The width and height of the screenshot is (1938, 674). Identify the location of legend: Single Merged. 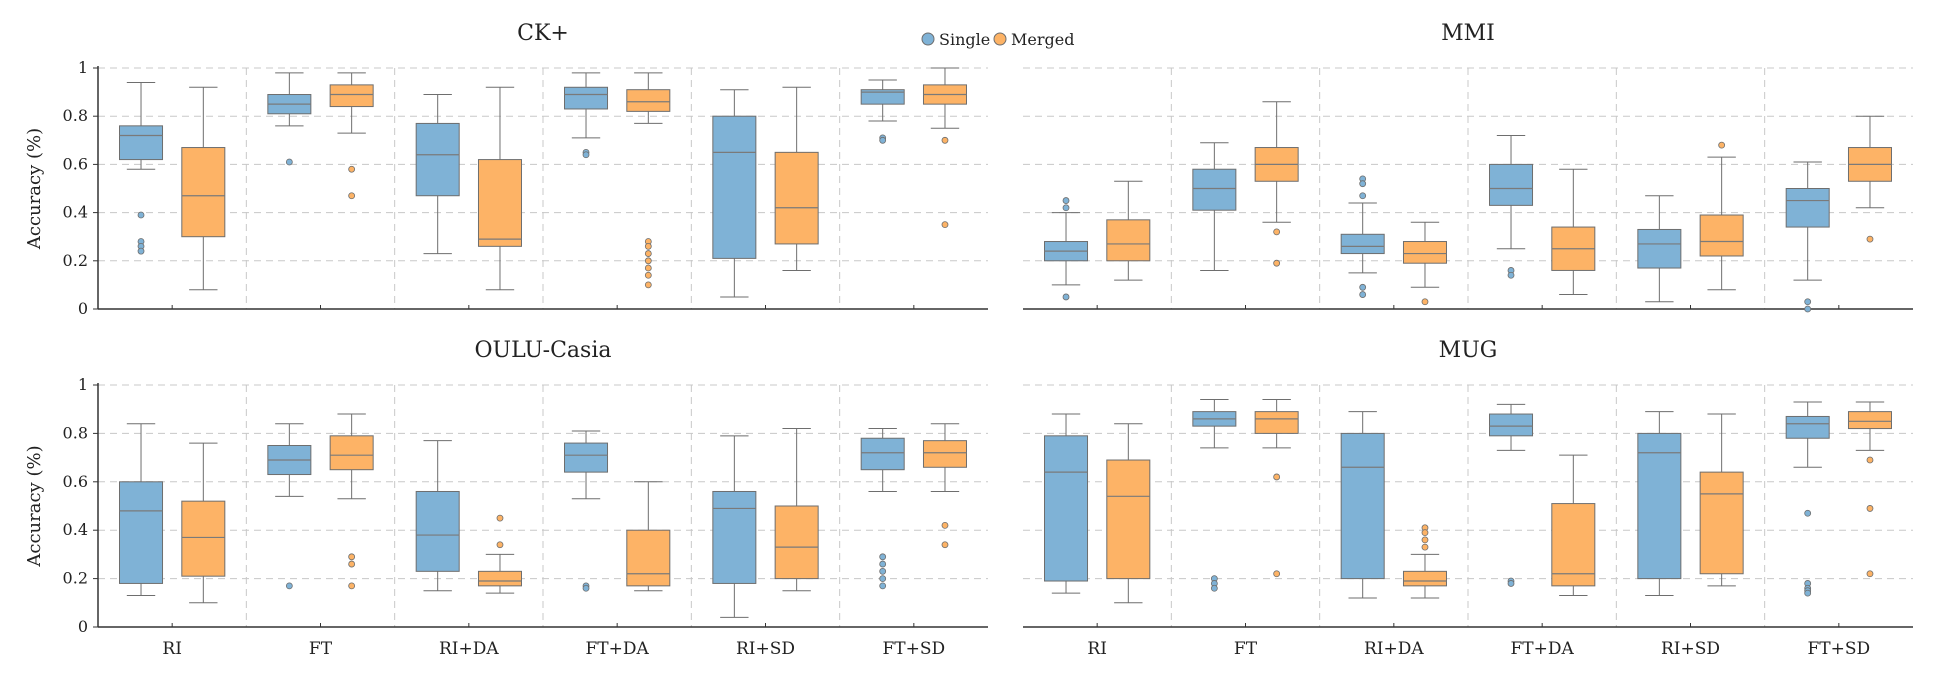
(997, 39).